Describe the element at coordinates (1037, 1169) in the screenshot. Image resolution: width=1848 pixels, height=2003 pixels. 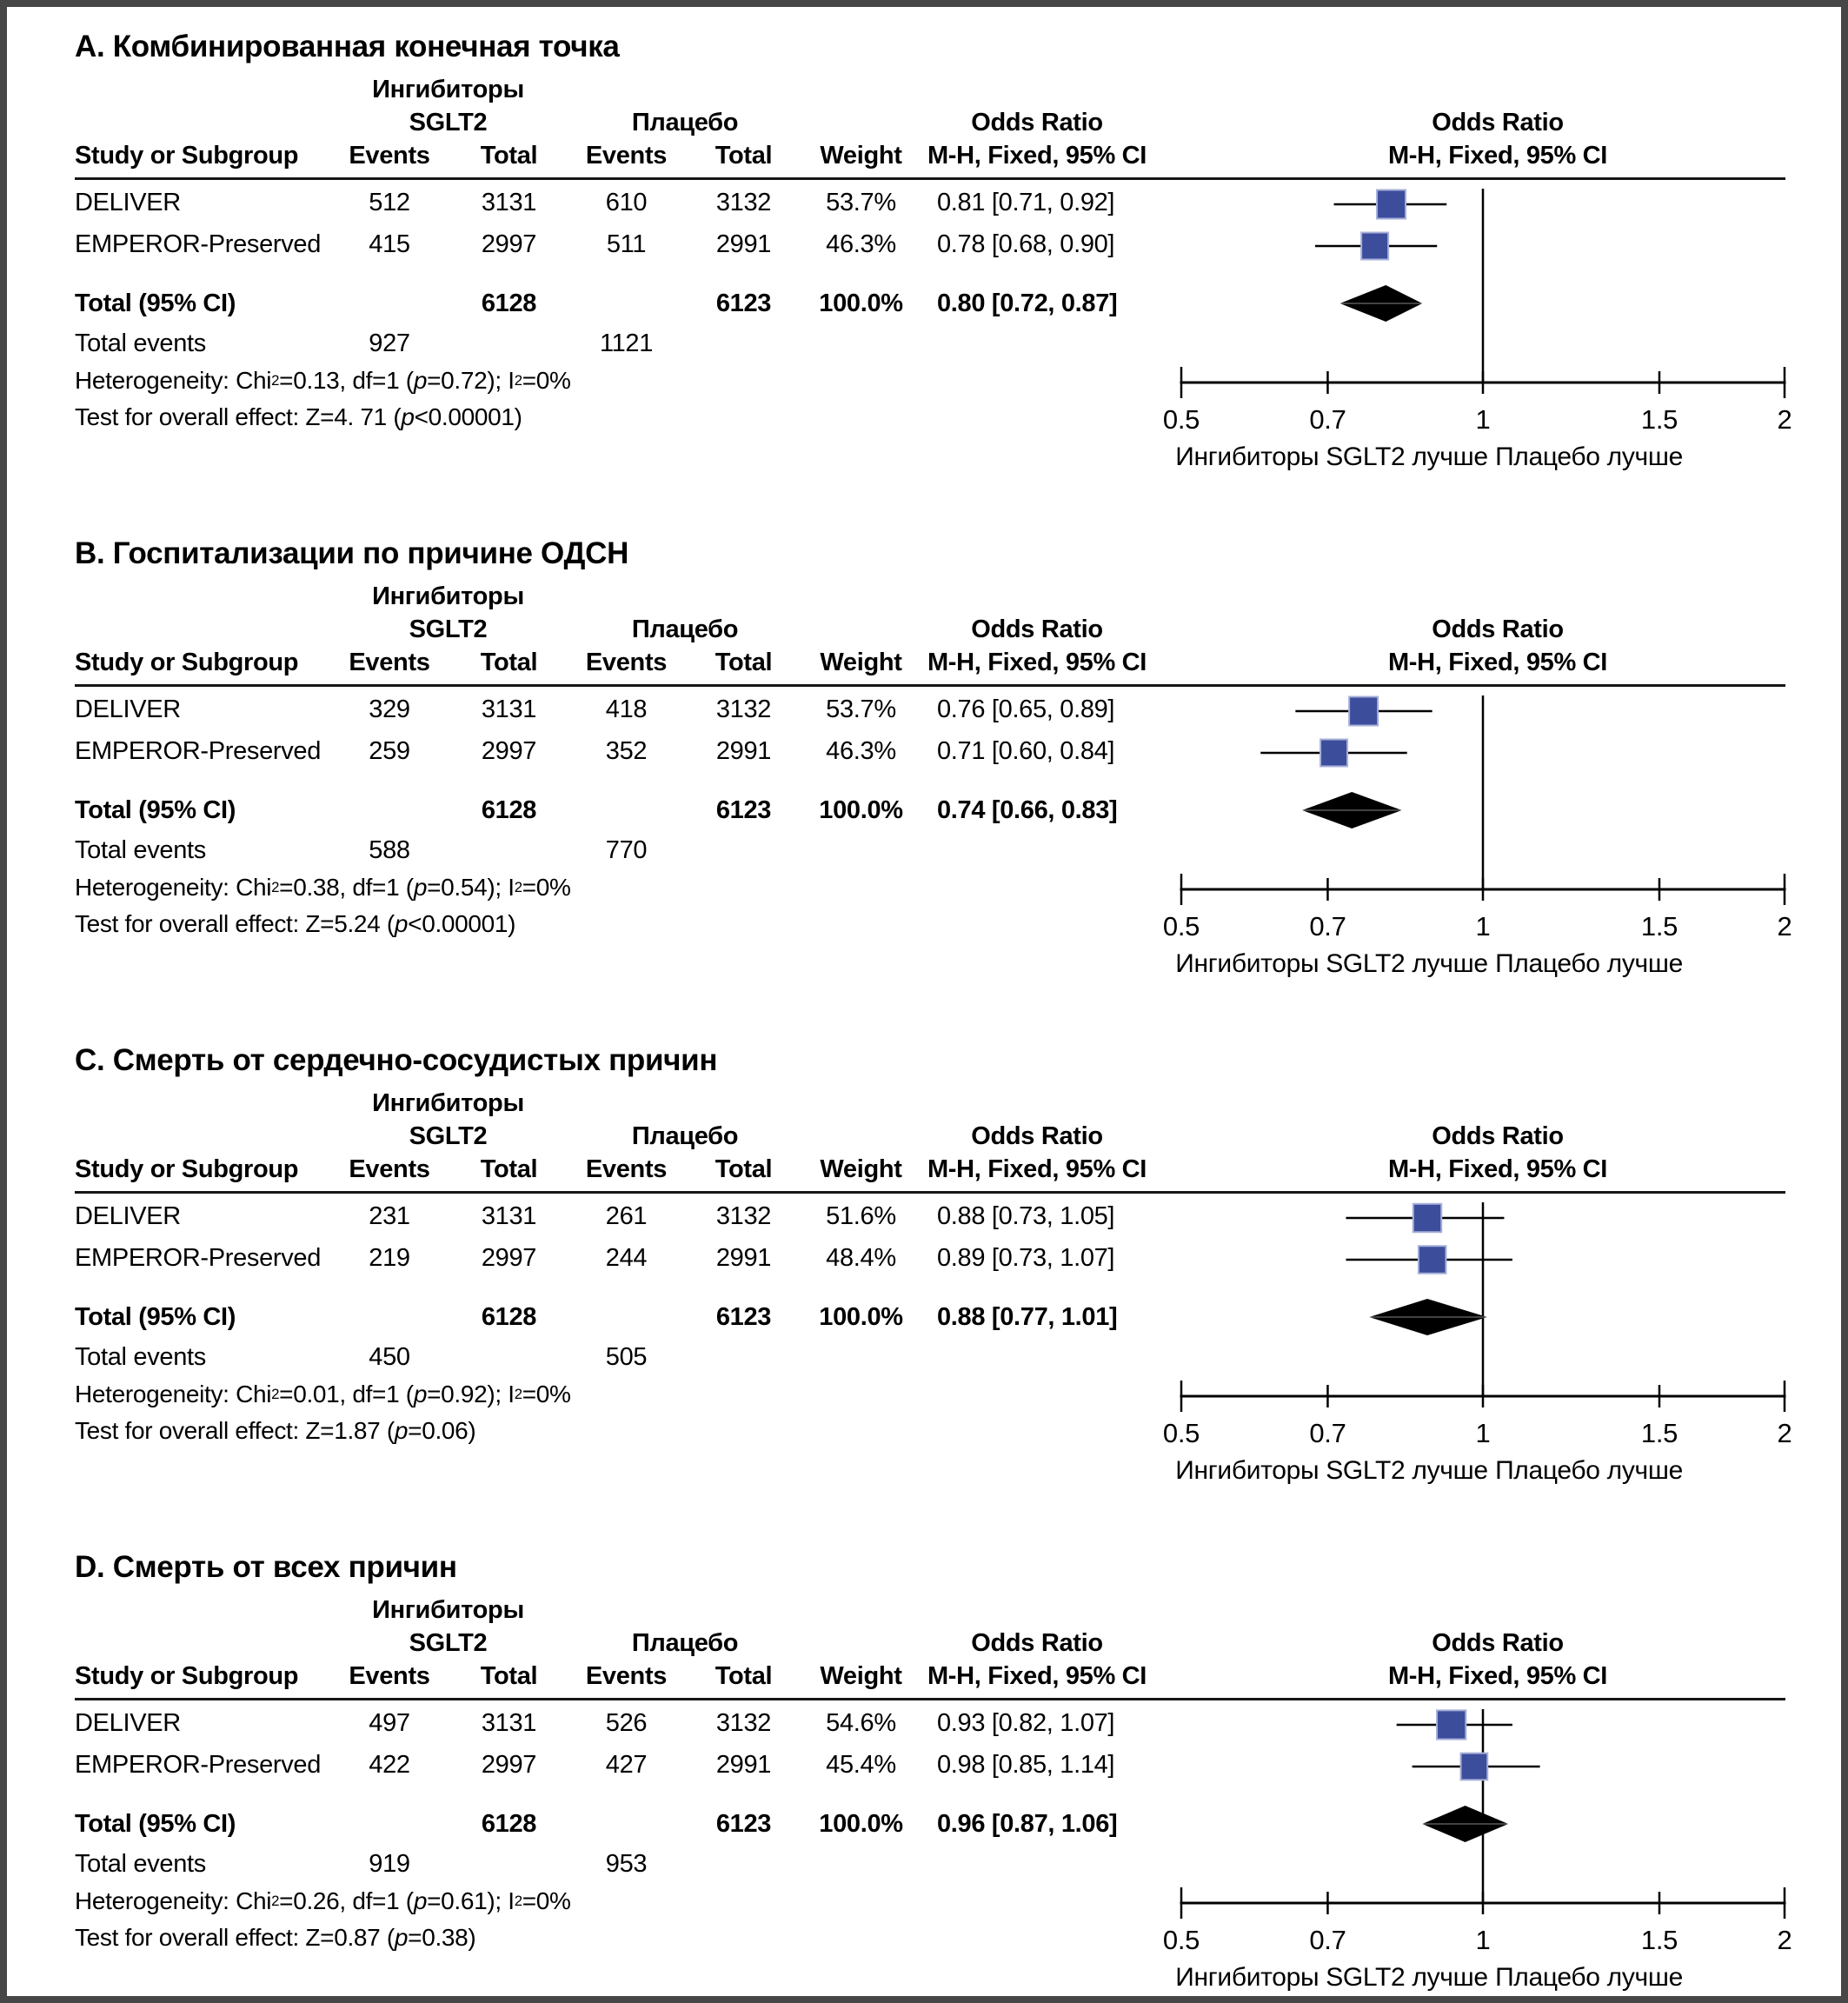
I see `column-or-ci: M-H, Fixed, 95% CI` at that location.